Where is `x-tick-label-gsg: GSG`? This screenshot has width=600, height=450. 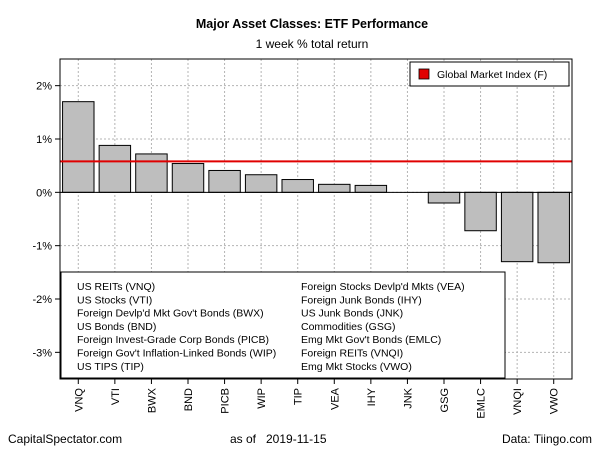
x-tick-label-gsg: GSG is located at coordinates (445, 400).